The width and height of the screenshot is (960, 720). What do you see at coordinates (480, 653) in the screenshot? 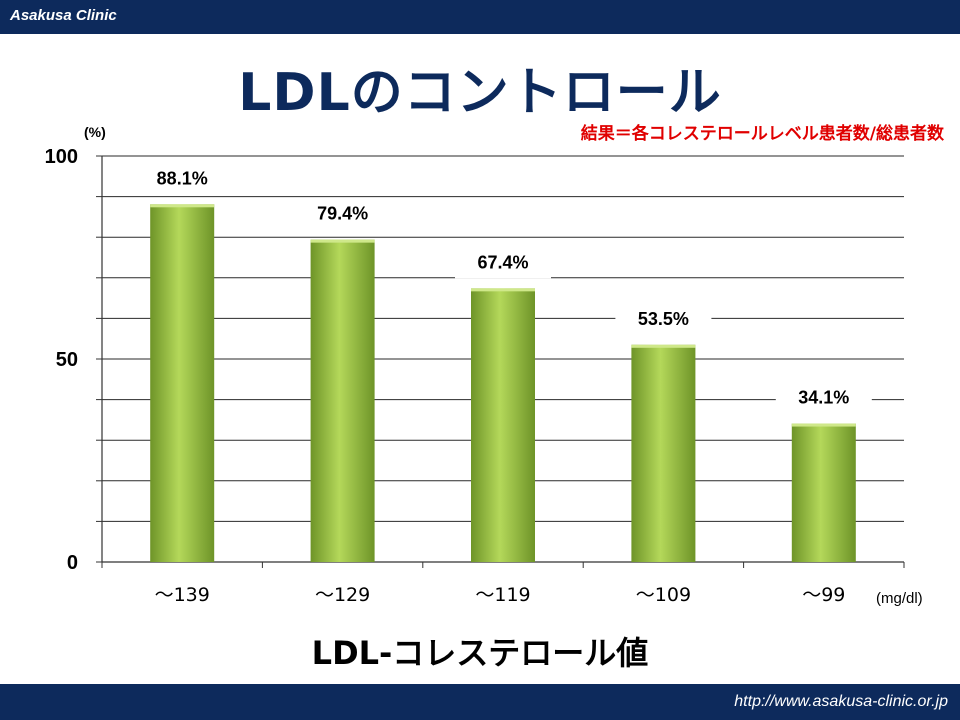
I see `x-axis-title: LDL-コレステロール値` at bounding box center [480, 653].